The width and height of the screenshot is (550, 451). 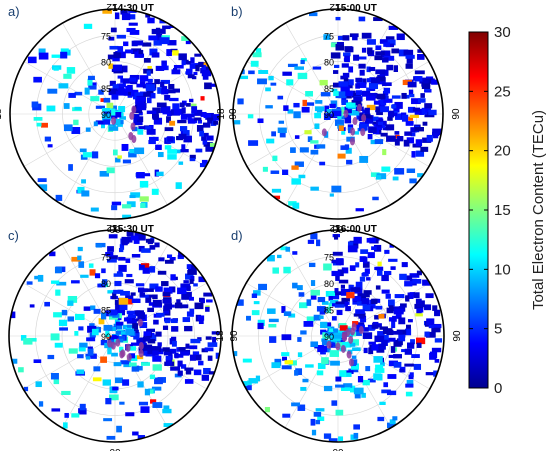 What do you see at coordinates (455, 336) in the screenshot?
I see `mlt-label-right: 06` at bounding box center [455, 336].